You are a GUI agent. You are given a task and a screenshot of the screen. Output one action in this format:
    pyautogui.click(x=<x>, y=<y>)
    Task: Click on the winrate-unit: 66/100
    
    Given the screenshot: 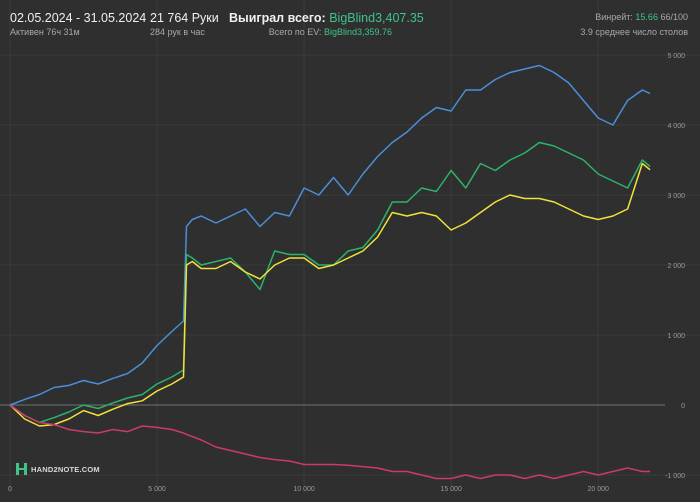 What is the action you would take?
    pyautogui.click(x=674, y=17)
    